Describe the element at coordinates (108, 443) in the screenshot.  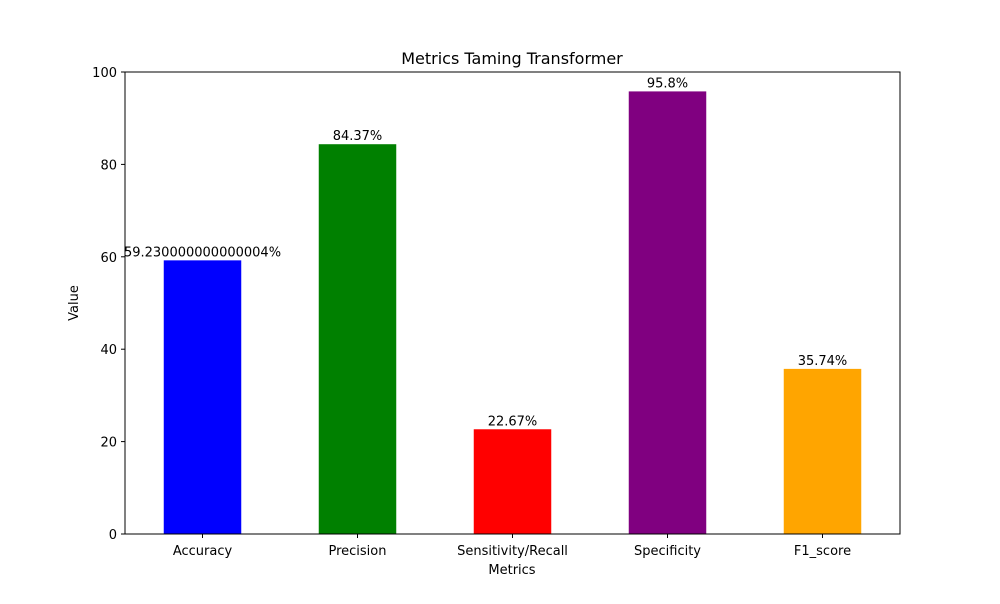
I see `y-tick-label: 20` at that location.